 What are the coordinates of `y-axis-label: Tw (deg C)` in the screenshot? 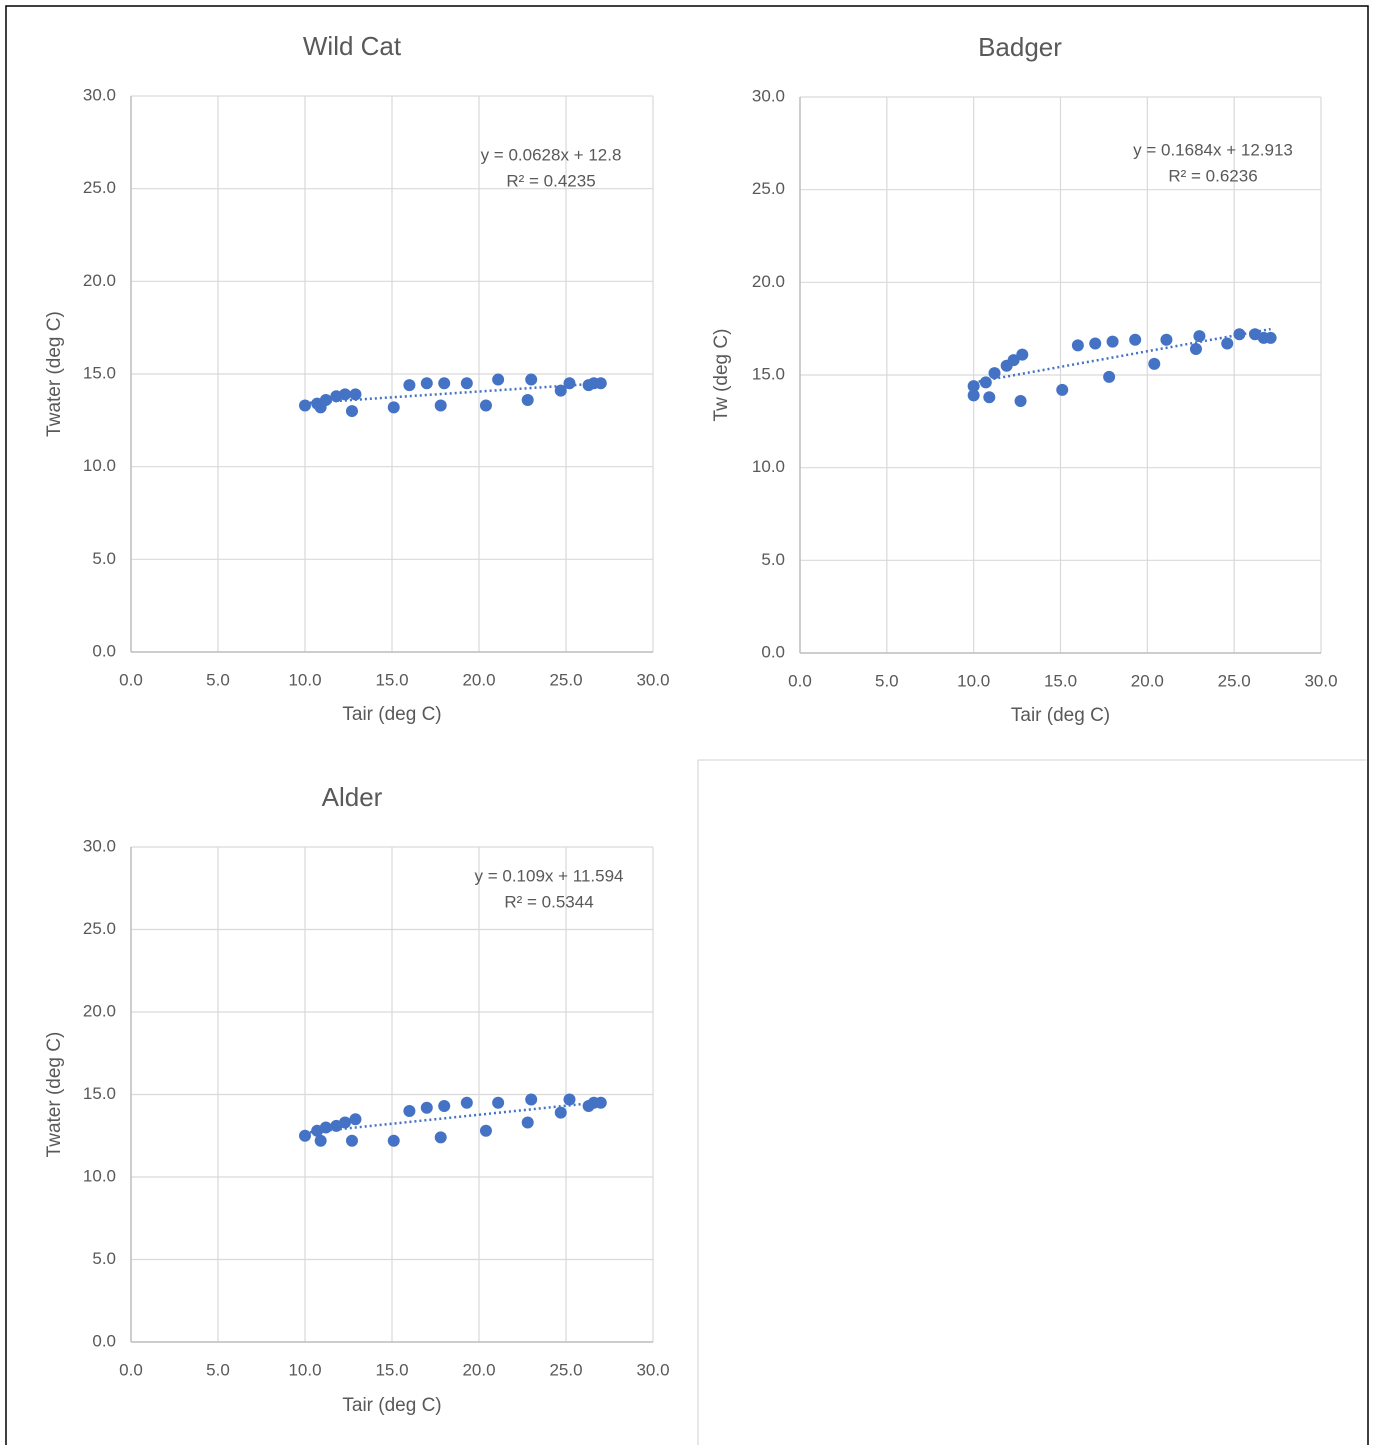 It's located at (721, 375).